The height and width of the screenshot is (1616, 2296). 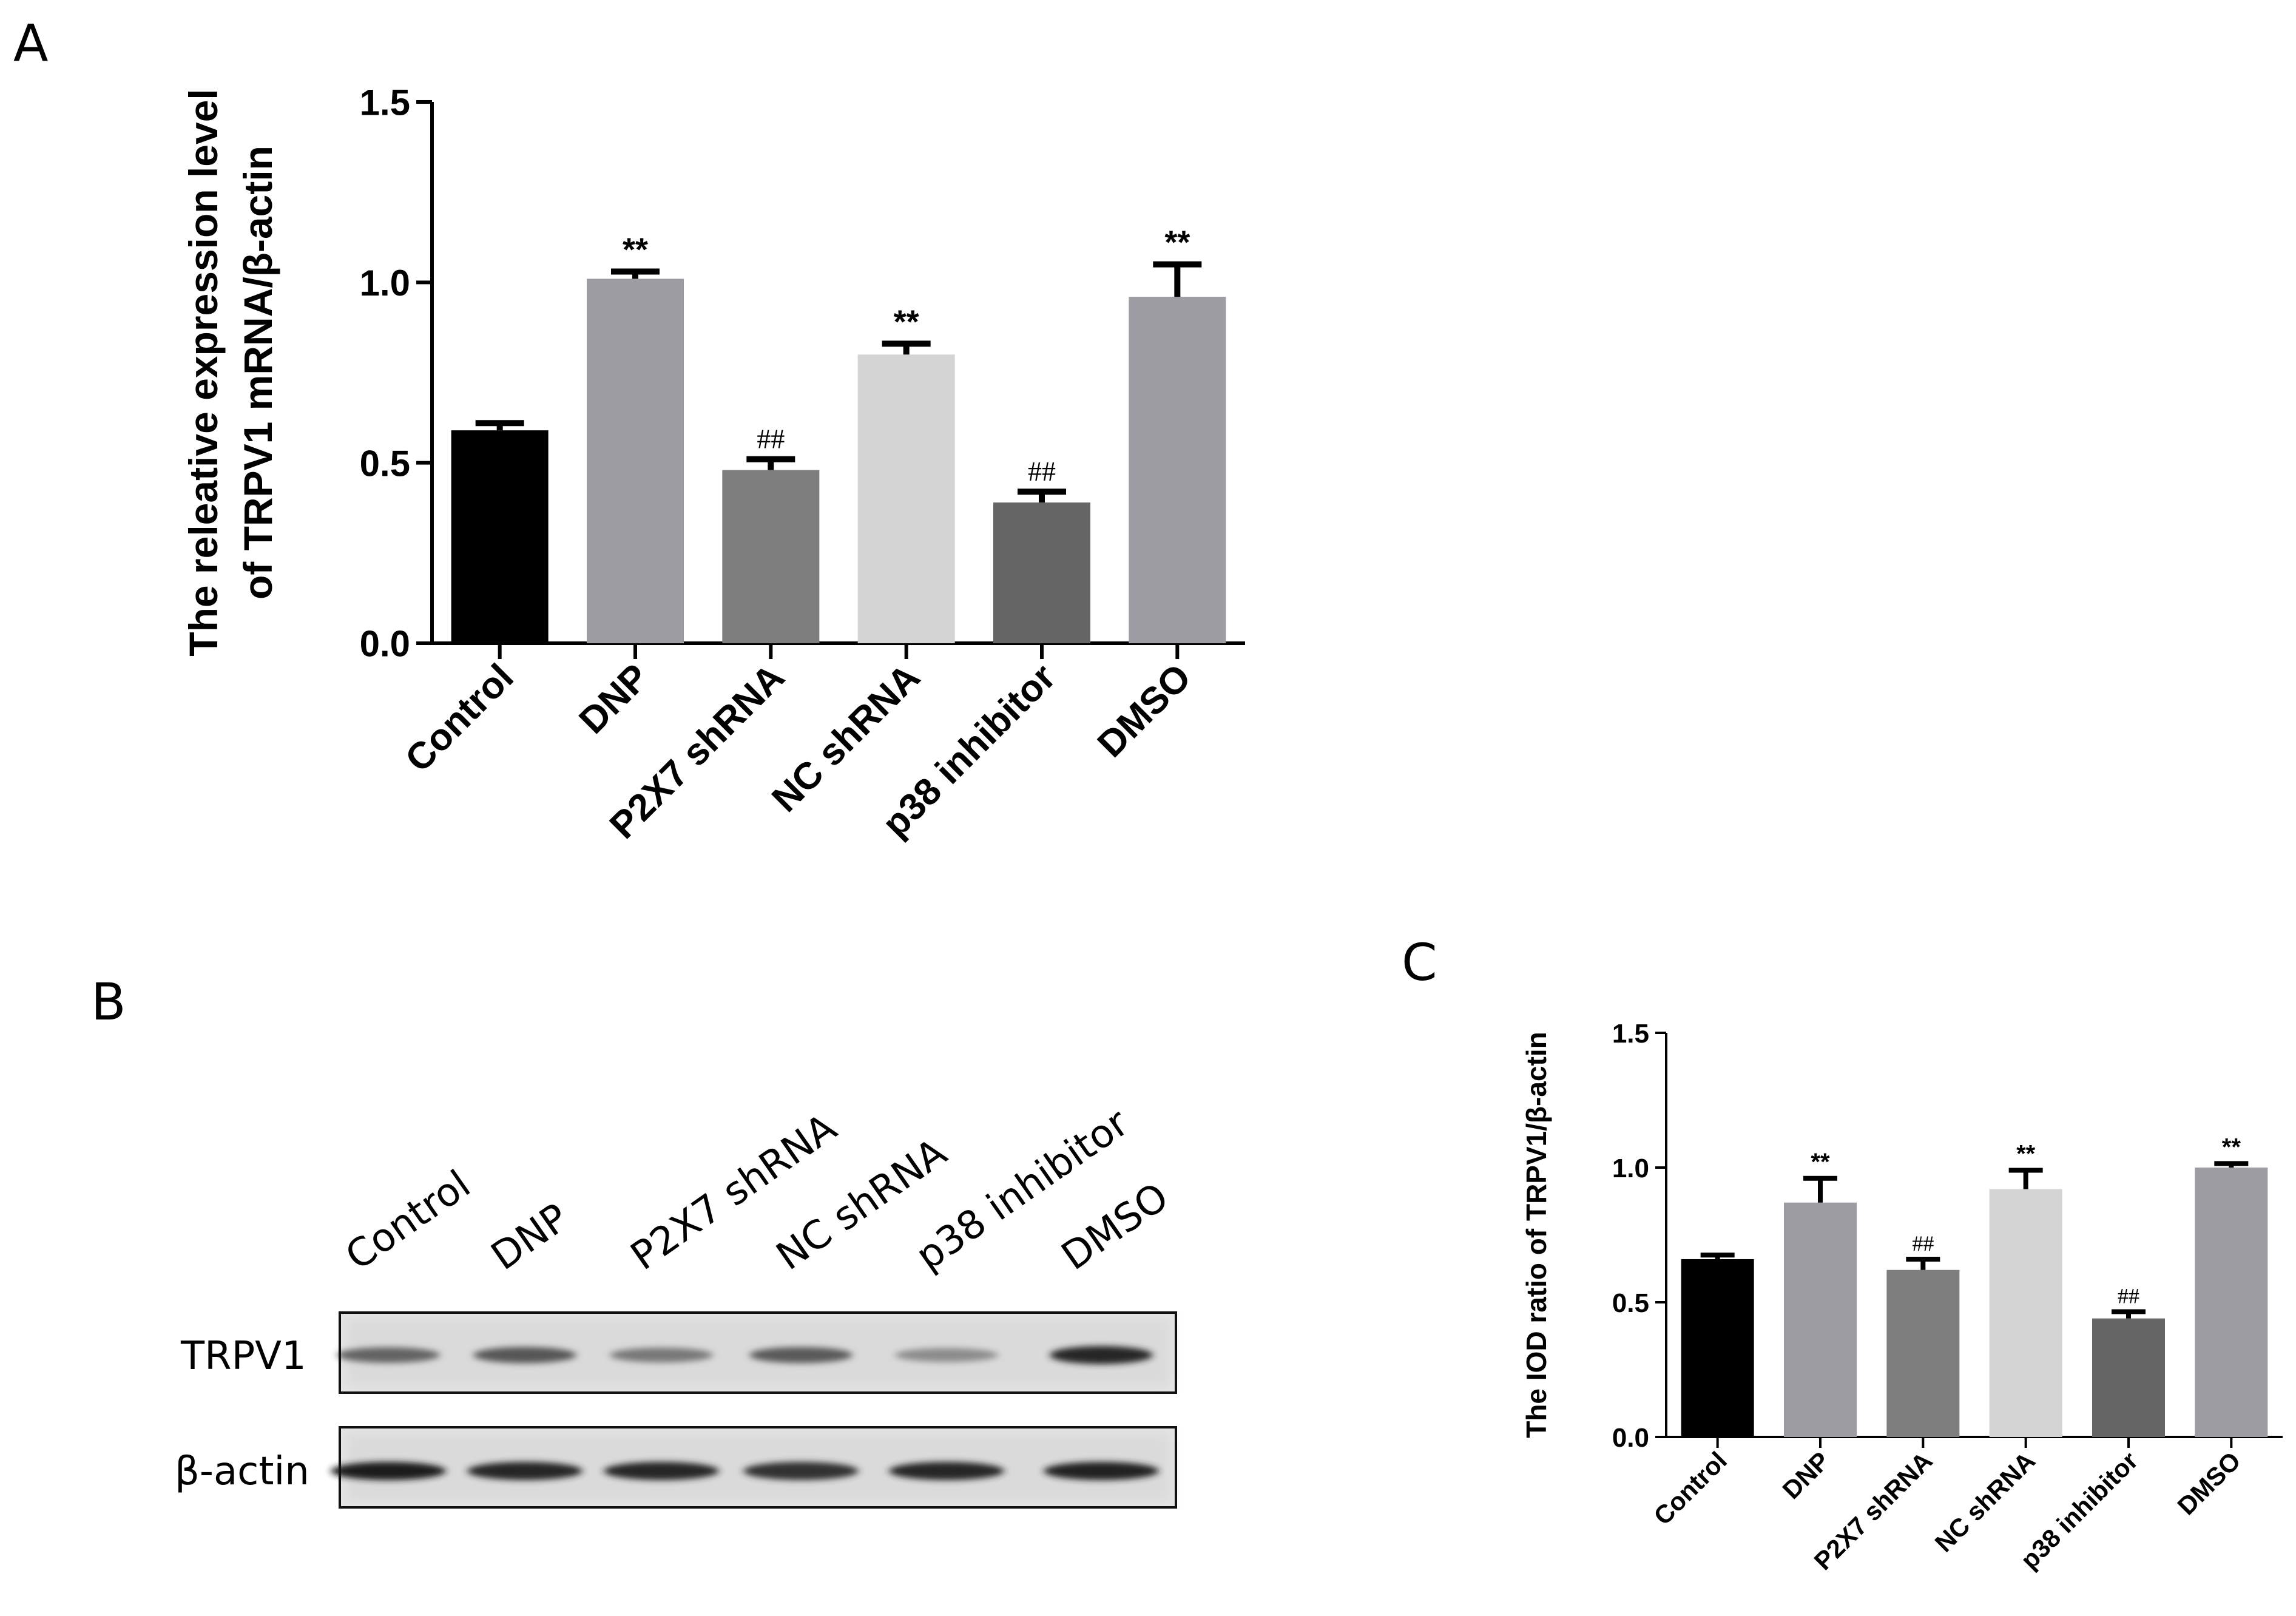 I want to click on panel-label-a: A, so click(x=30, y=43).